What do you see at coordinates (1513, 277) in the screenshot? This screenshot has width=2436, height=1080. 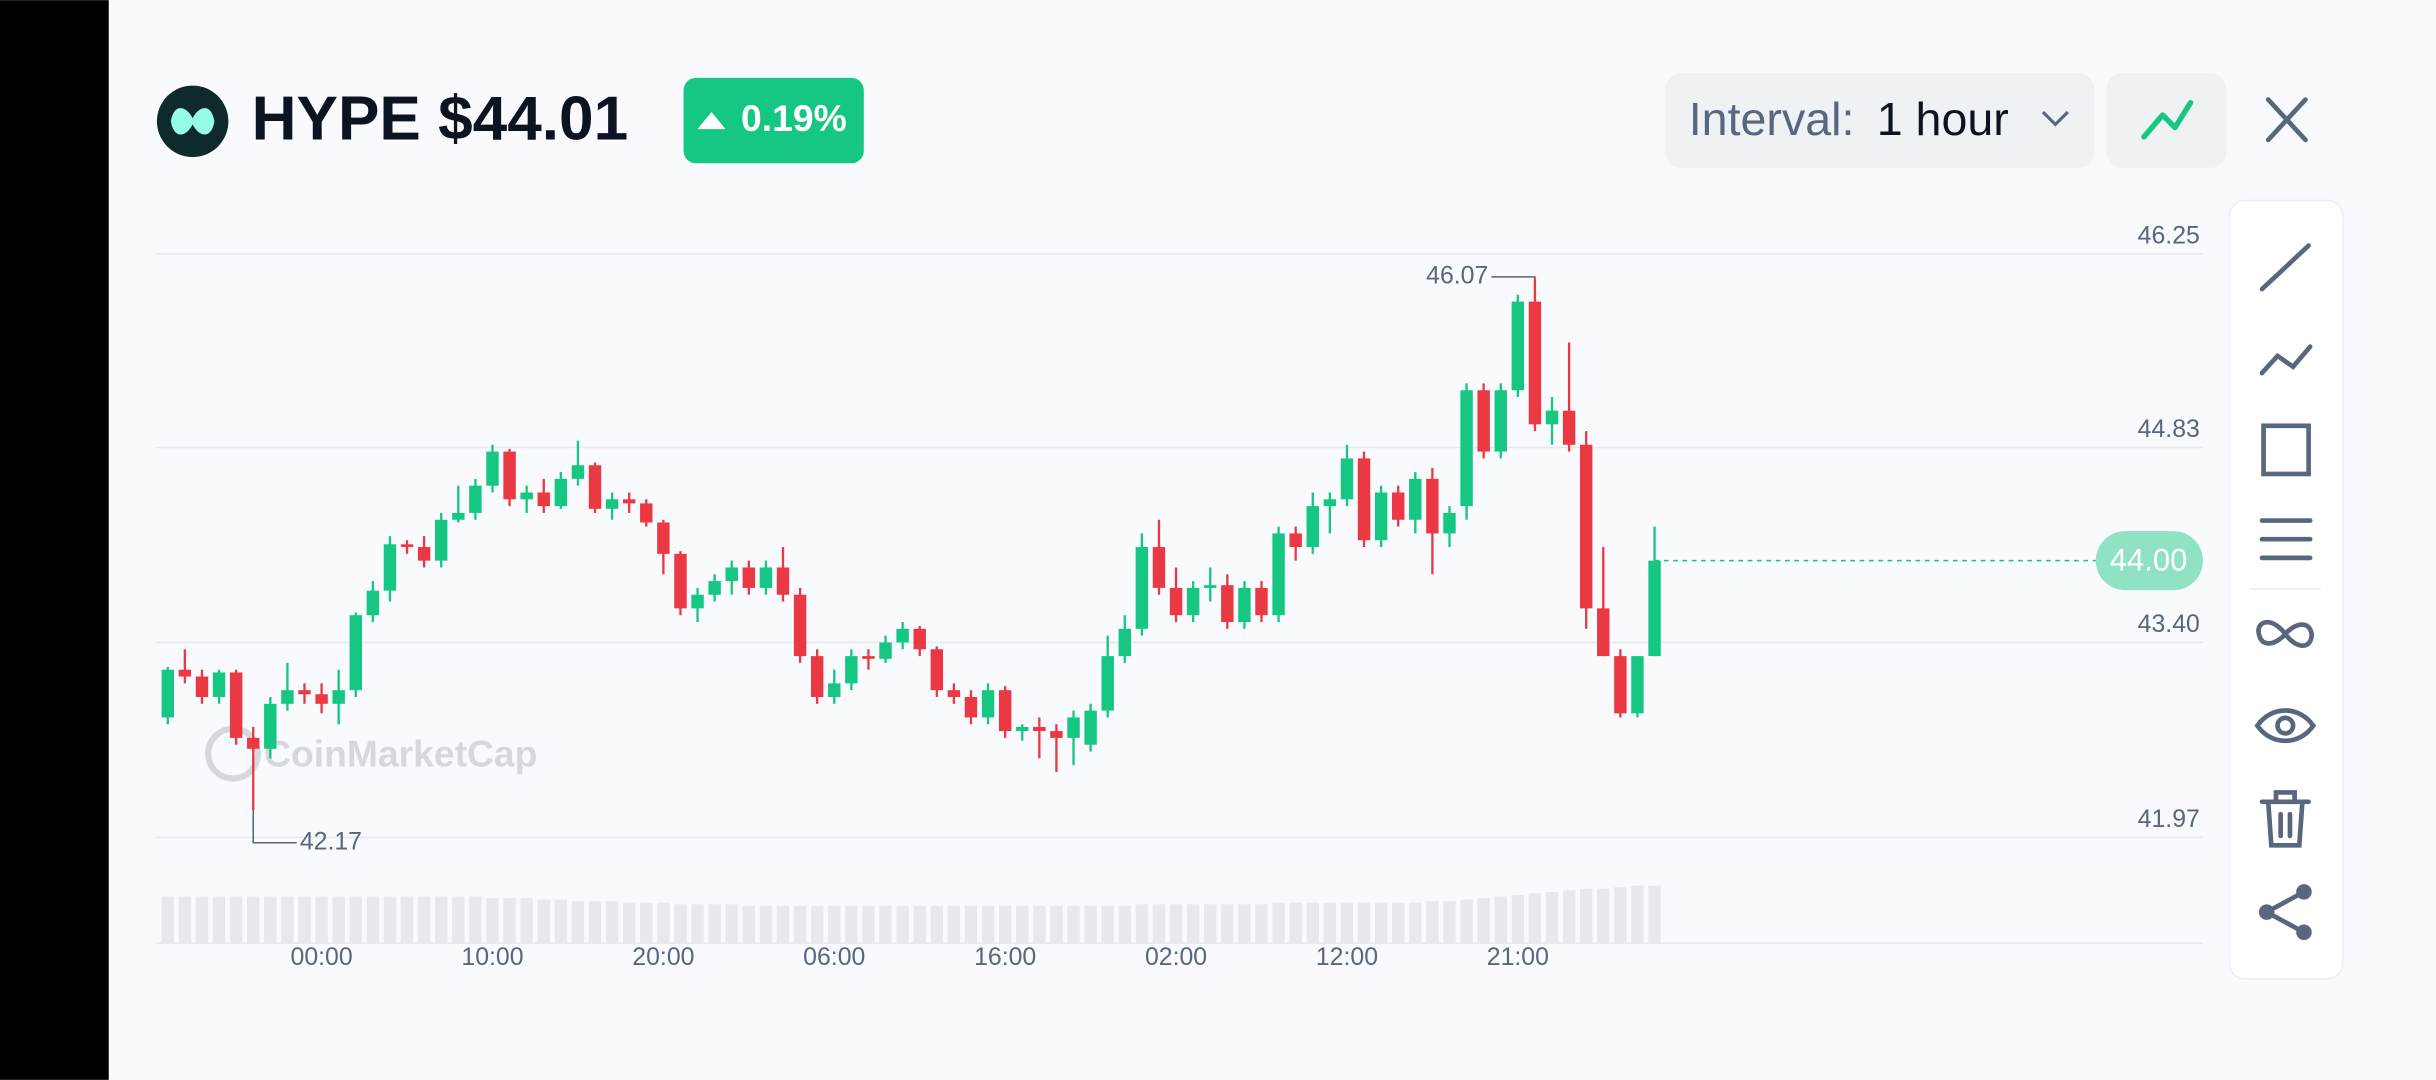 I see `max-marker` at bounding box center [1513, 277].